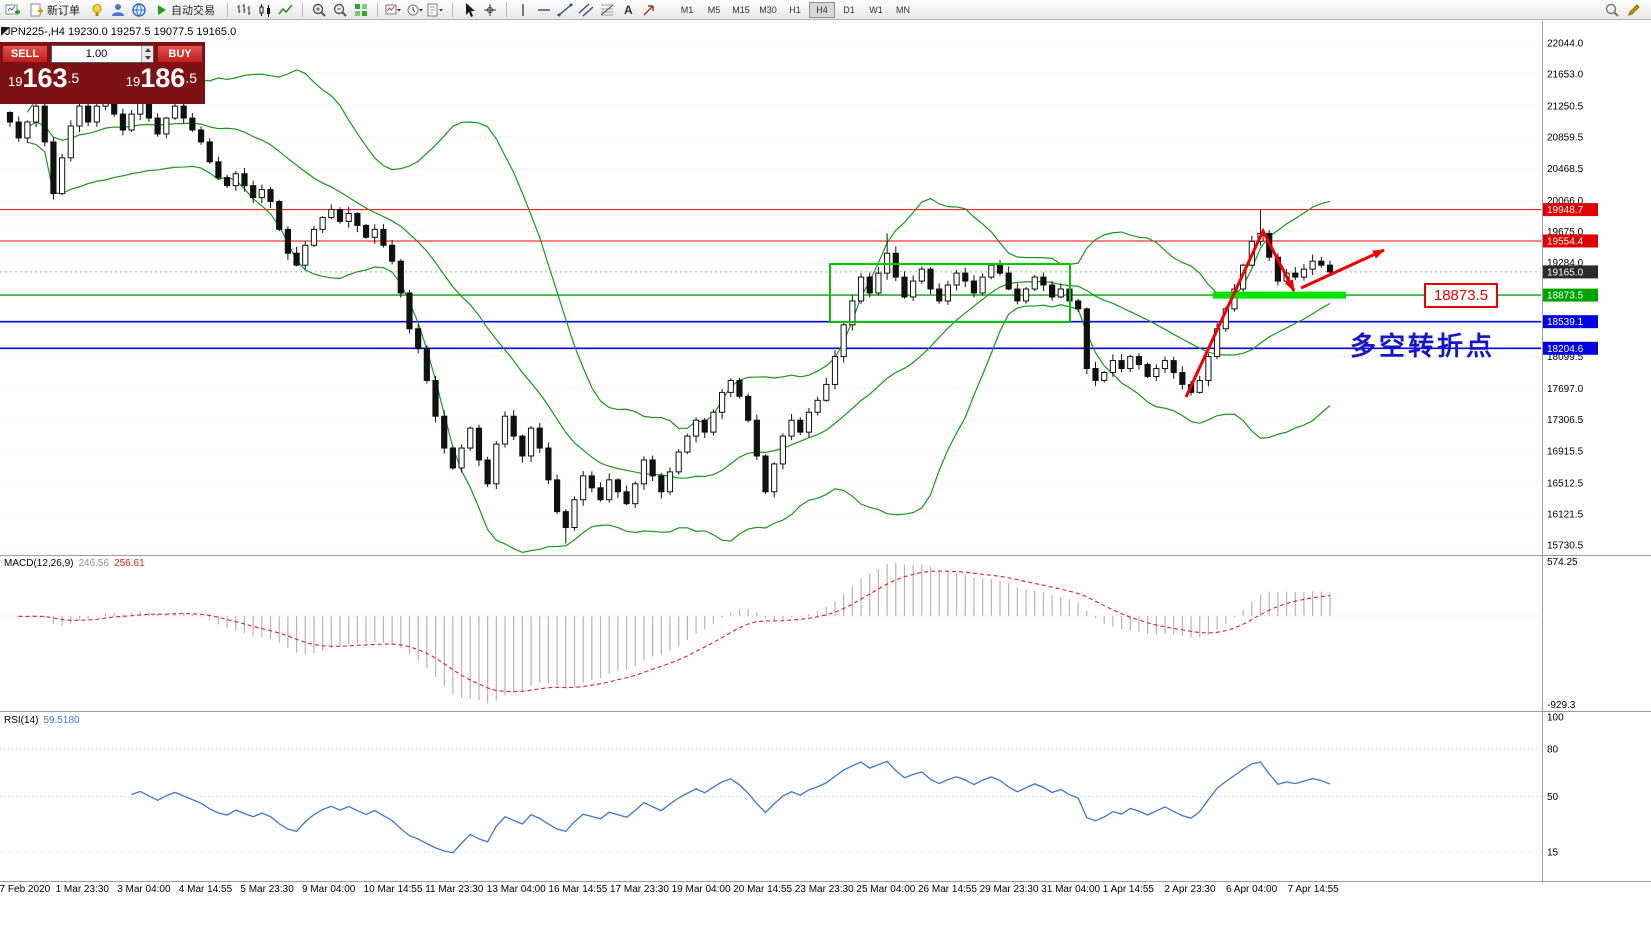 This screenshot has height=944, width=1651. Describe the element at coordinates (193, 10) in the screenshot. I see `autotrade-label: 自动交易` at that location.